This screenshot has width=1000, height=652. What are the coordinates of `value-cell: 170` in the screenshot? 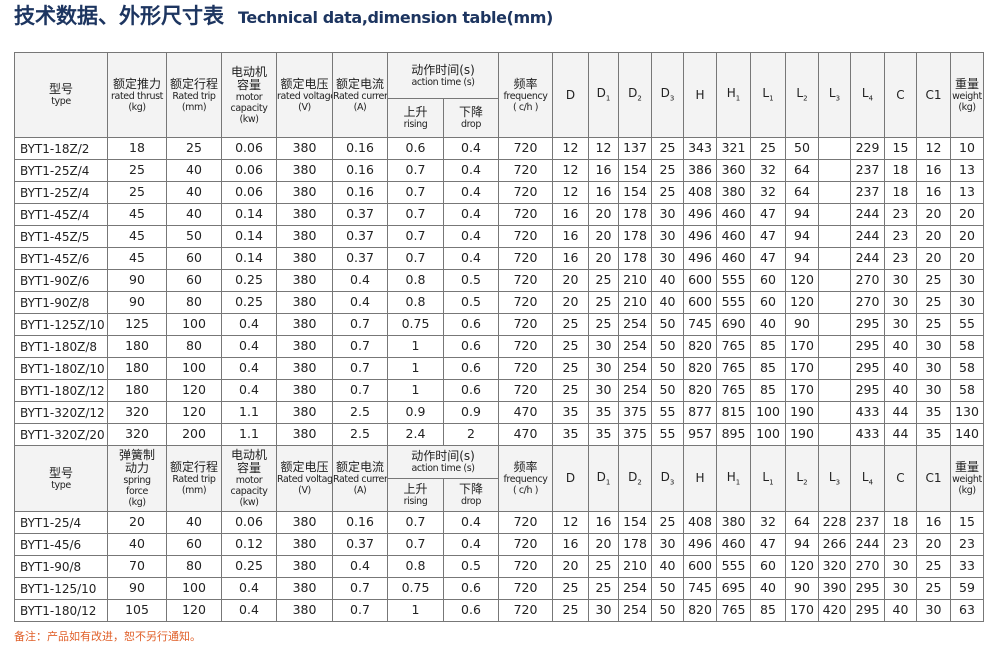 It's located at (802, 610).